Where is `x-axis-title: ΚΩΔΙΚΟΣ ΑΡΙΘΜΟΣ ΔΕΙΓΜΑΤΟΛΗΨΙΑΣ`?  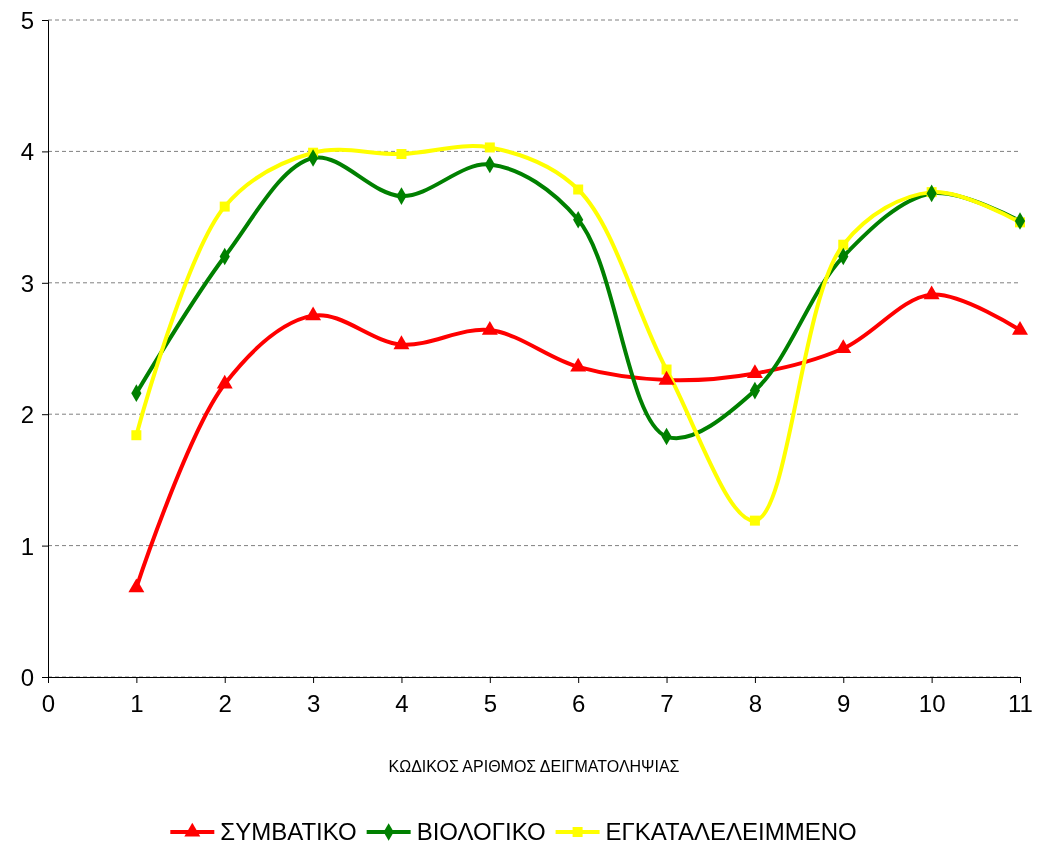 x-axis-title: ΚΩΔΙΚΟΣ ΑΡΙΘΜΟΣ ΔΕΙΓΜΑΤΟΛΗΨΙΑΣ is located at coordinates (534, 766).